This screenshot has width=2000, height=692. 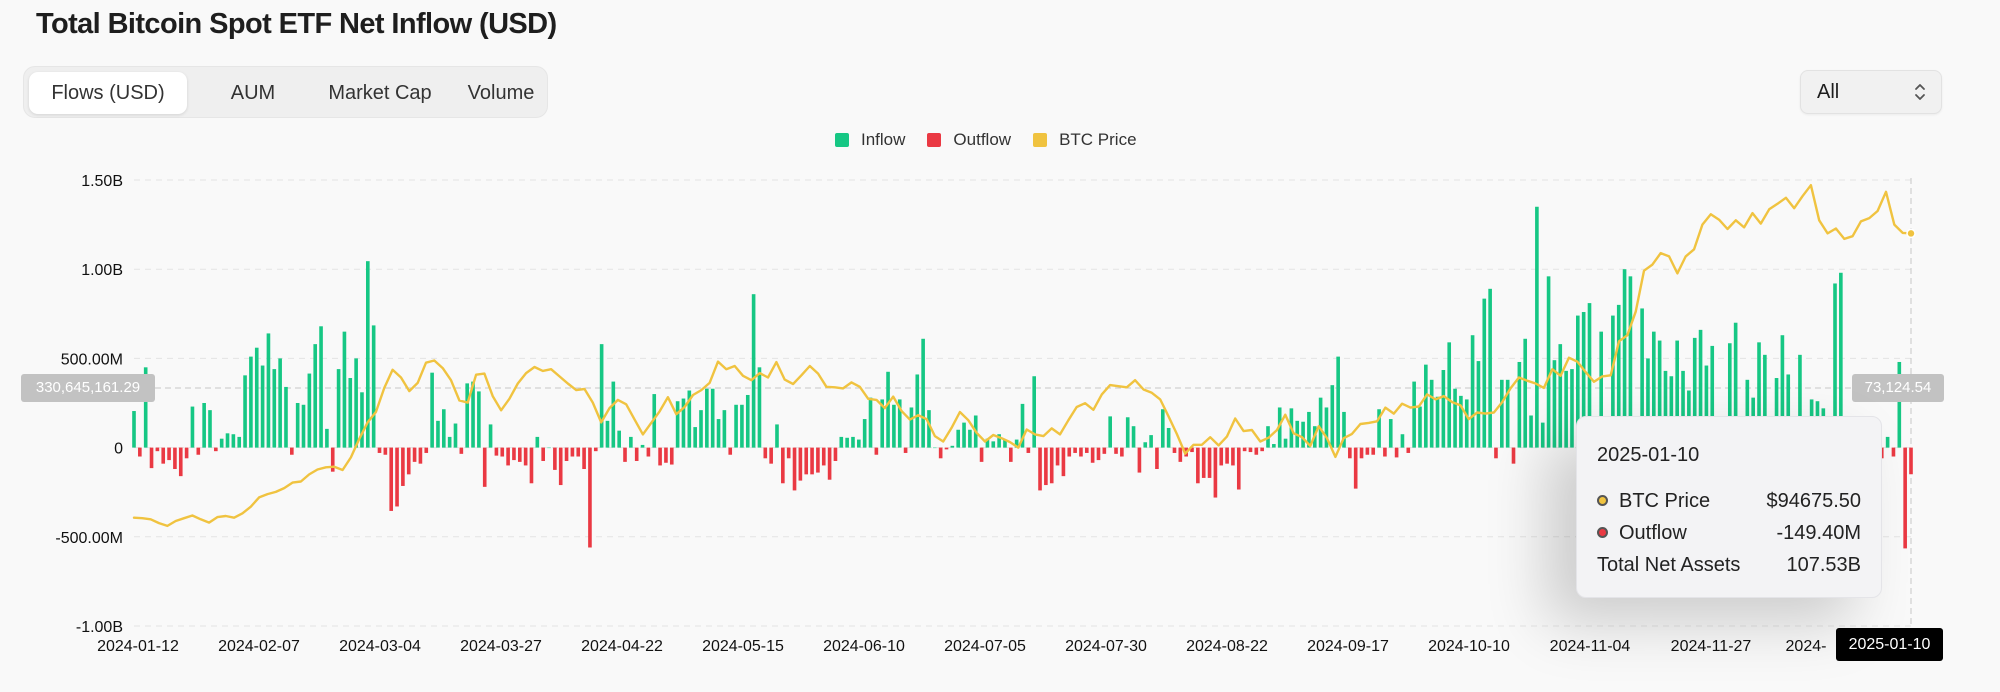 I want to click on range-select: All, so click(x=1871, y=92).